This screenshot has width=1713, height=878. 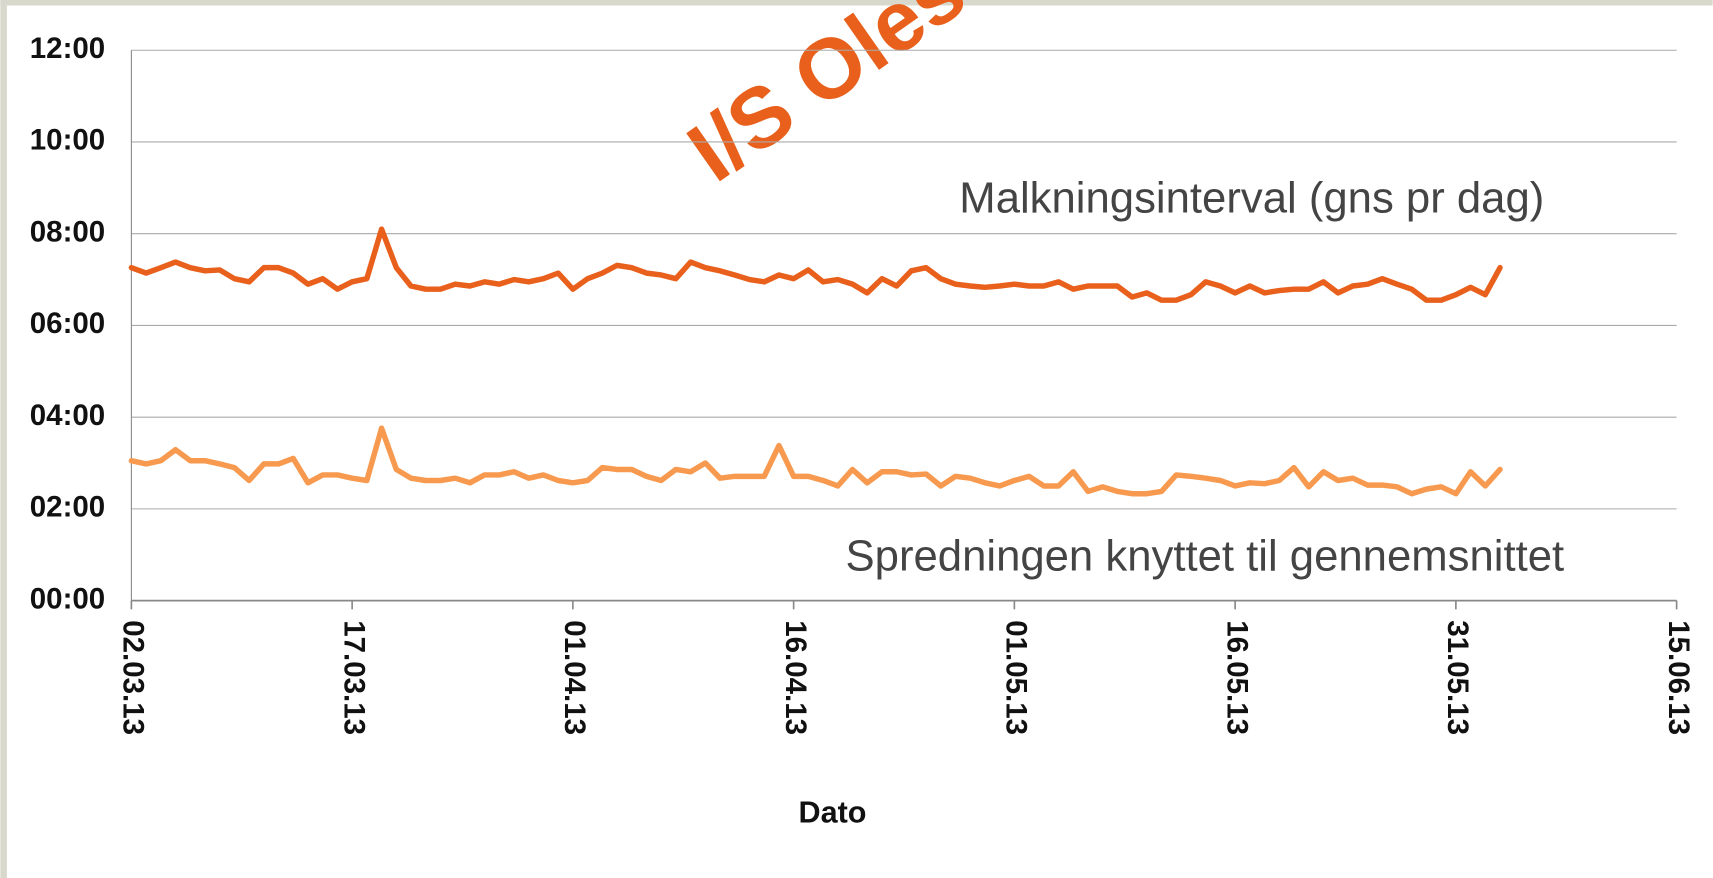 I want to click on x-tick-label: 31.05.13, so click(x=1457, y=677).